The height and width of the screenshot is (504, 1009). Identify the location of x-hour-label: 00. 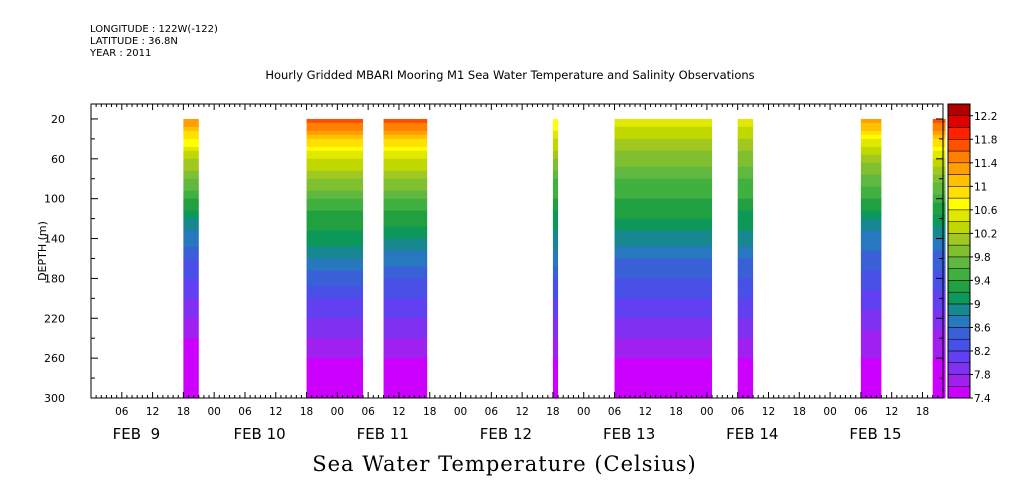
(460, 412).